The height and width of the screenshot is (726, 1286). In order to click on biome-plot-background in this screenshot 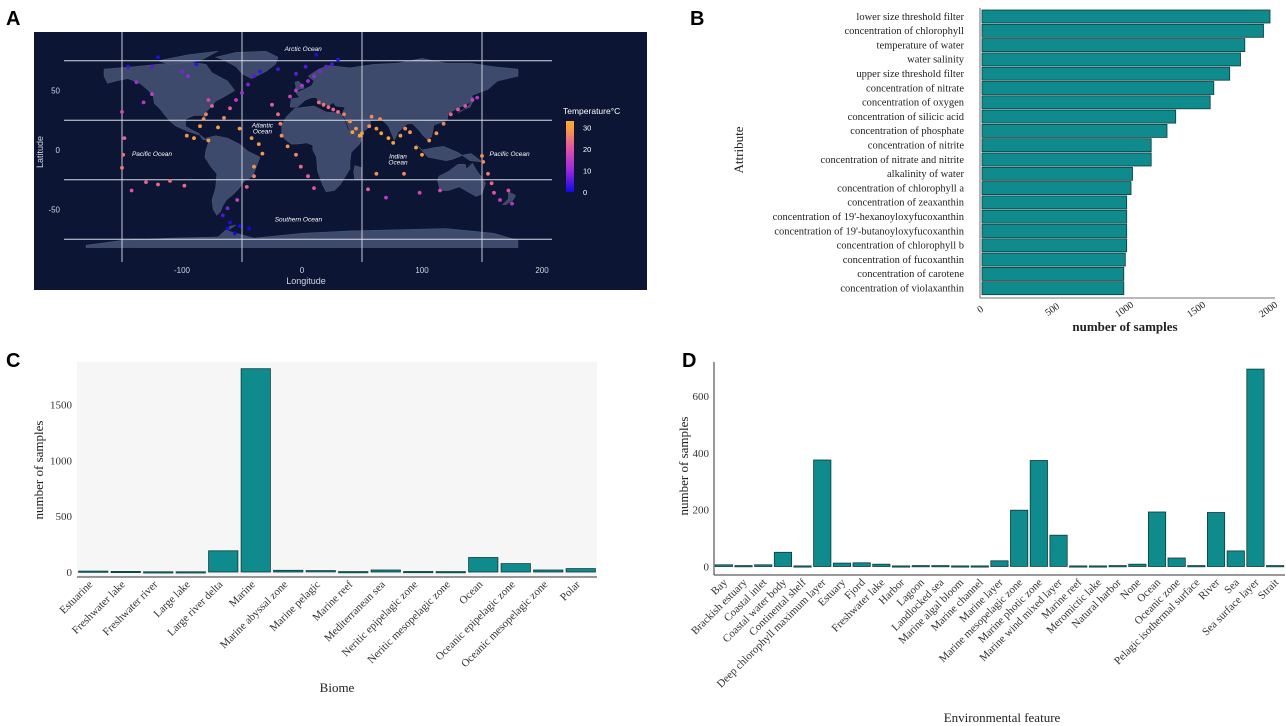, I will do `click(337, 469)`.